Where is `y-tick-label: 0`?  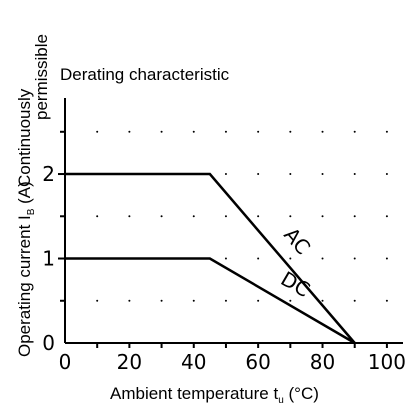
y-tick-label: 0 is located at coordinates (48, 343).